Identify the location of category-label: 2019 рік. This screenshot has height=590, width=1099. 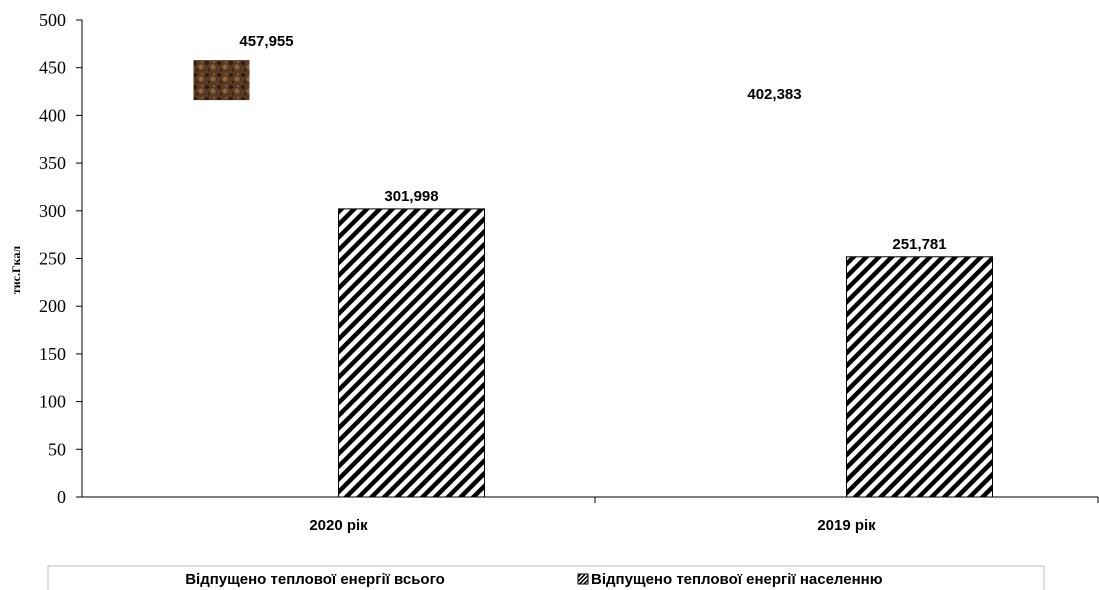
(846, 525).